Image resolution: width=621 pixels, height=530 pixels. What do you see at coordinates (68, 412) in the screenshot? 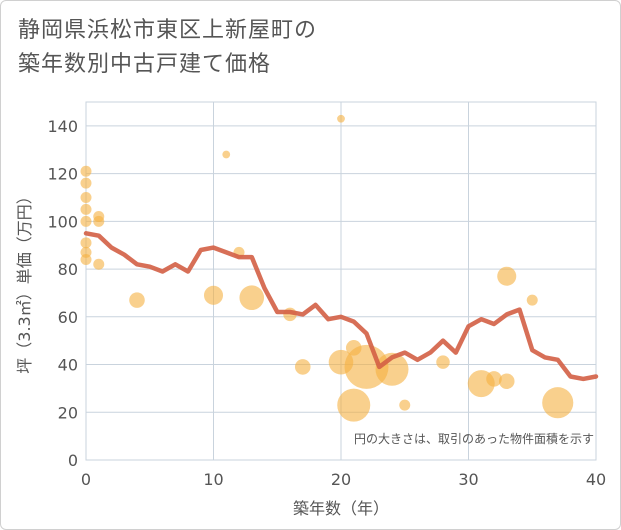
I see `y-tick-label: 20` at bounding box center [68, 412].